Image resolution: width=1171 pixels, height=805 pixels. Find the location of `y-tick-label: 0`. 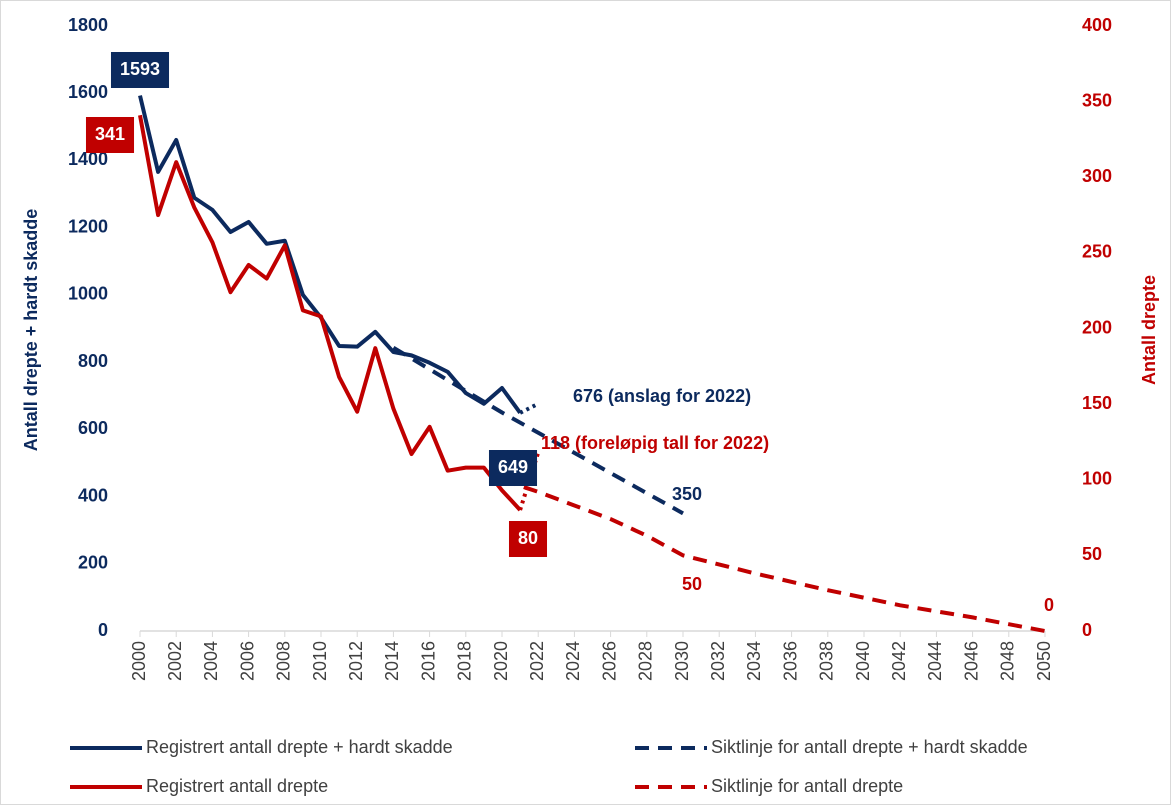

y-tick-label: 0 is located at coordinates (103, 630).